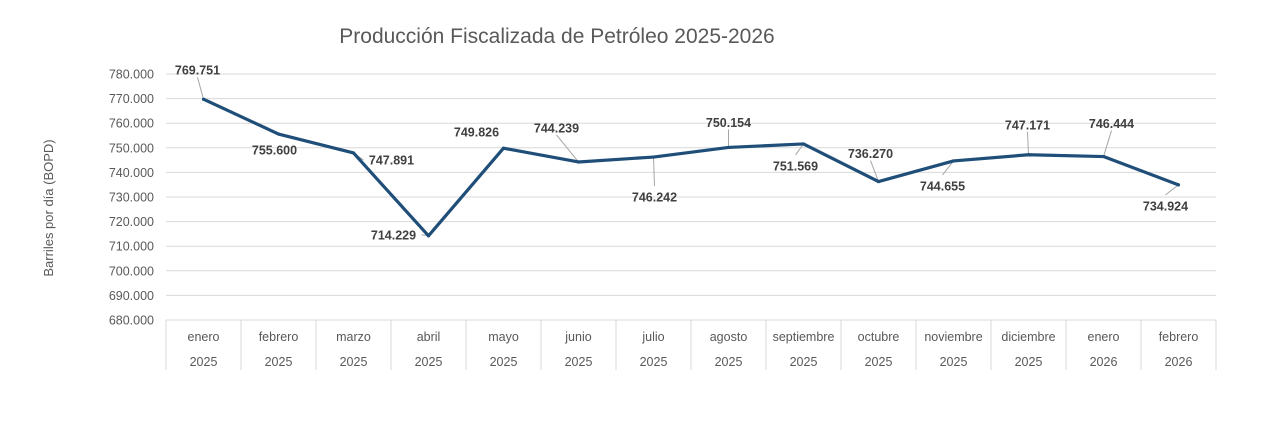  I want to click on data-label: 736.270, so click(870, 154).